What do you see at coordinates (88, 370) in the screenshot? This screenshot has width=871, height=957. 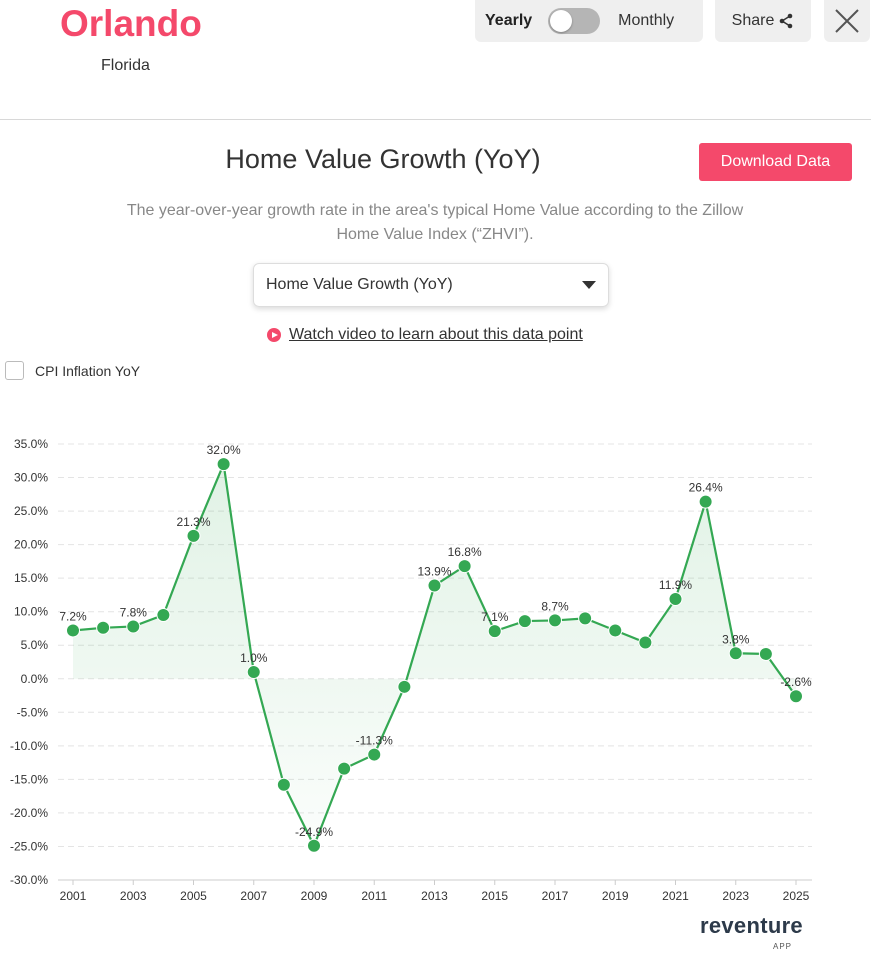 I see `cpi-label: CPI Inflation YoY` at bounding box center [88, 370].